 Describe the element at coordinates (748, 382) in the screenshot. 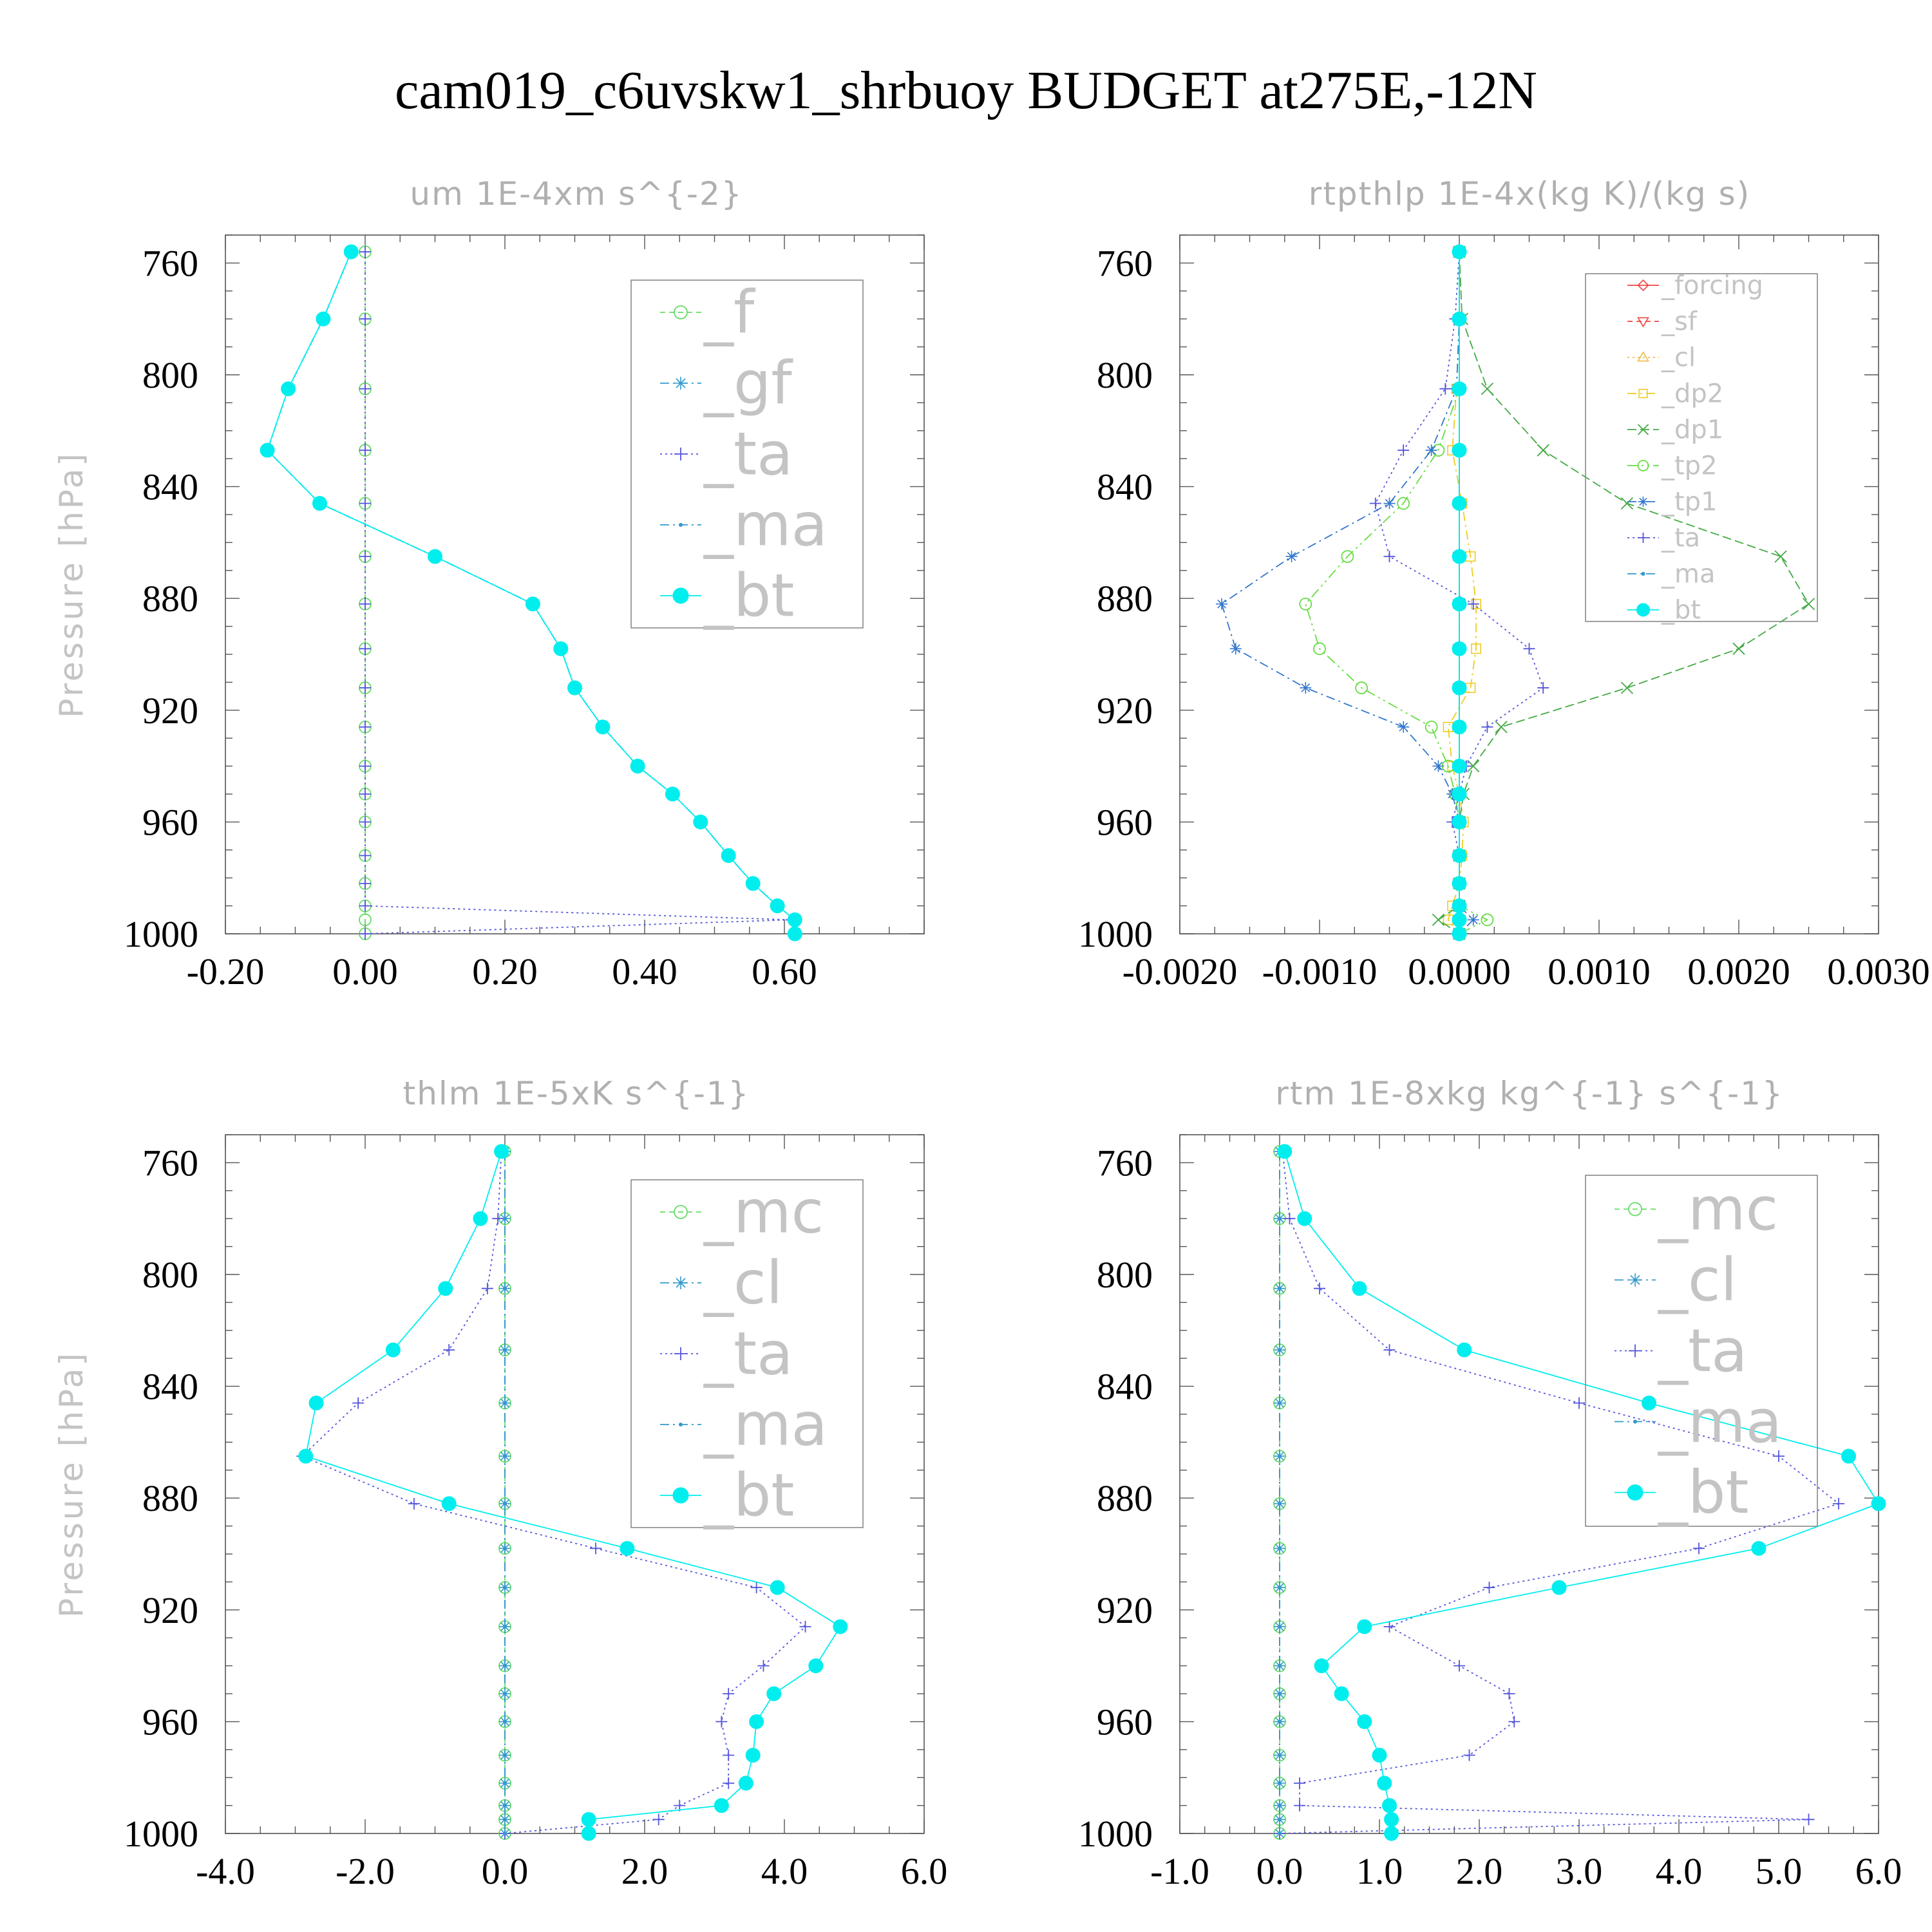

I see `legend-label_gf: _gf` at that location.